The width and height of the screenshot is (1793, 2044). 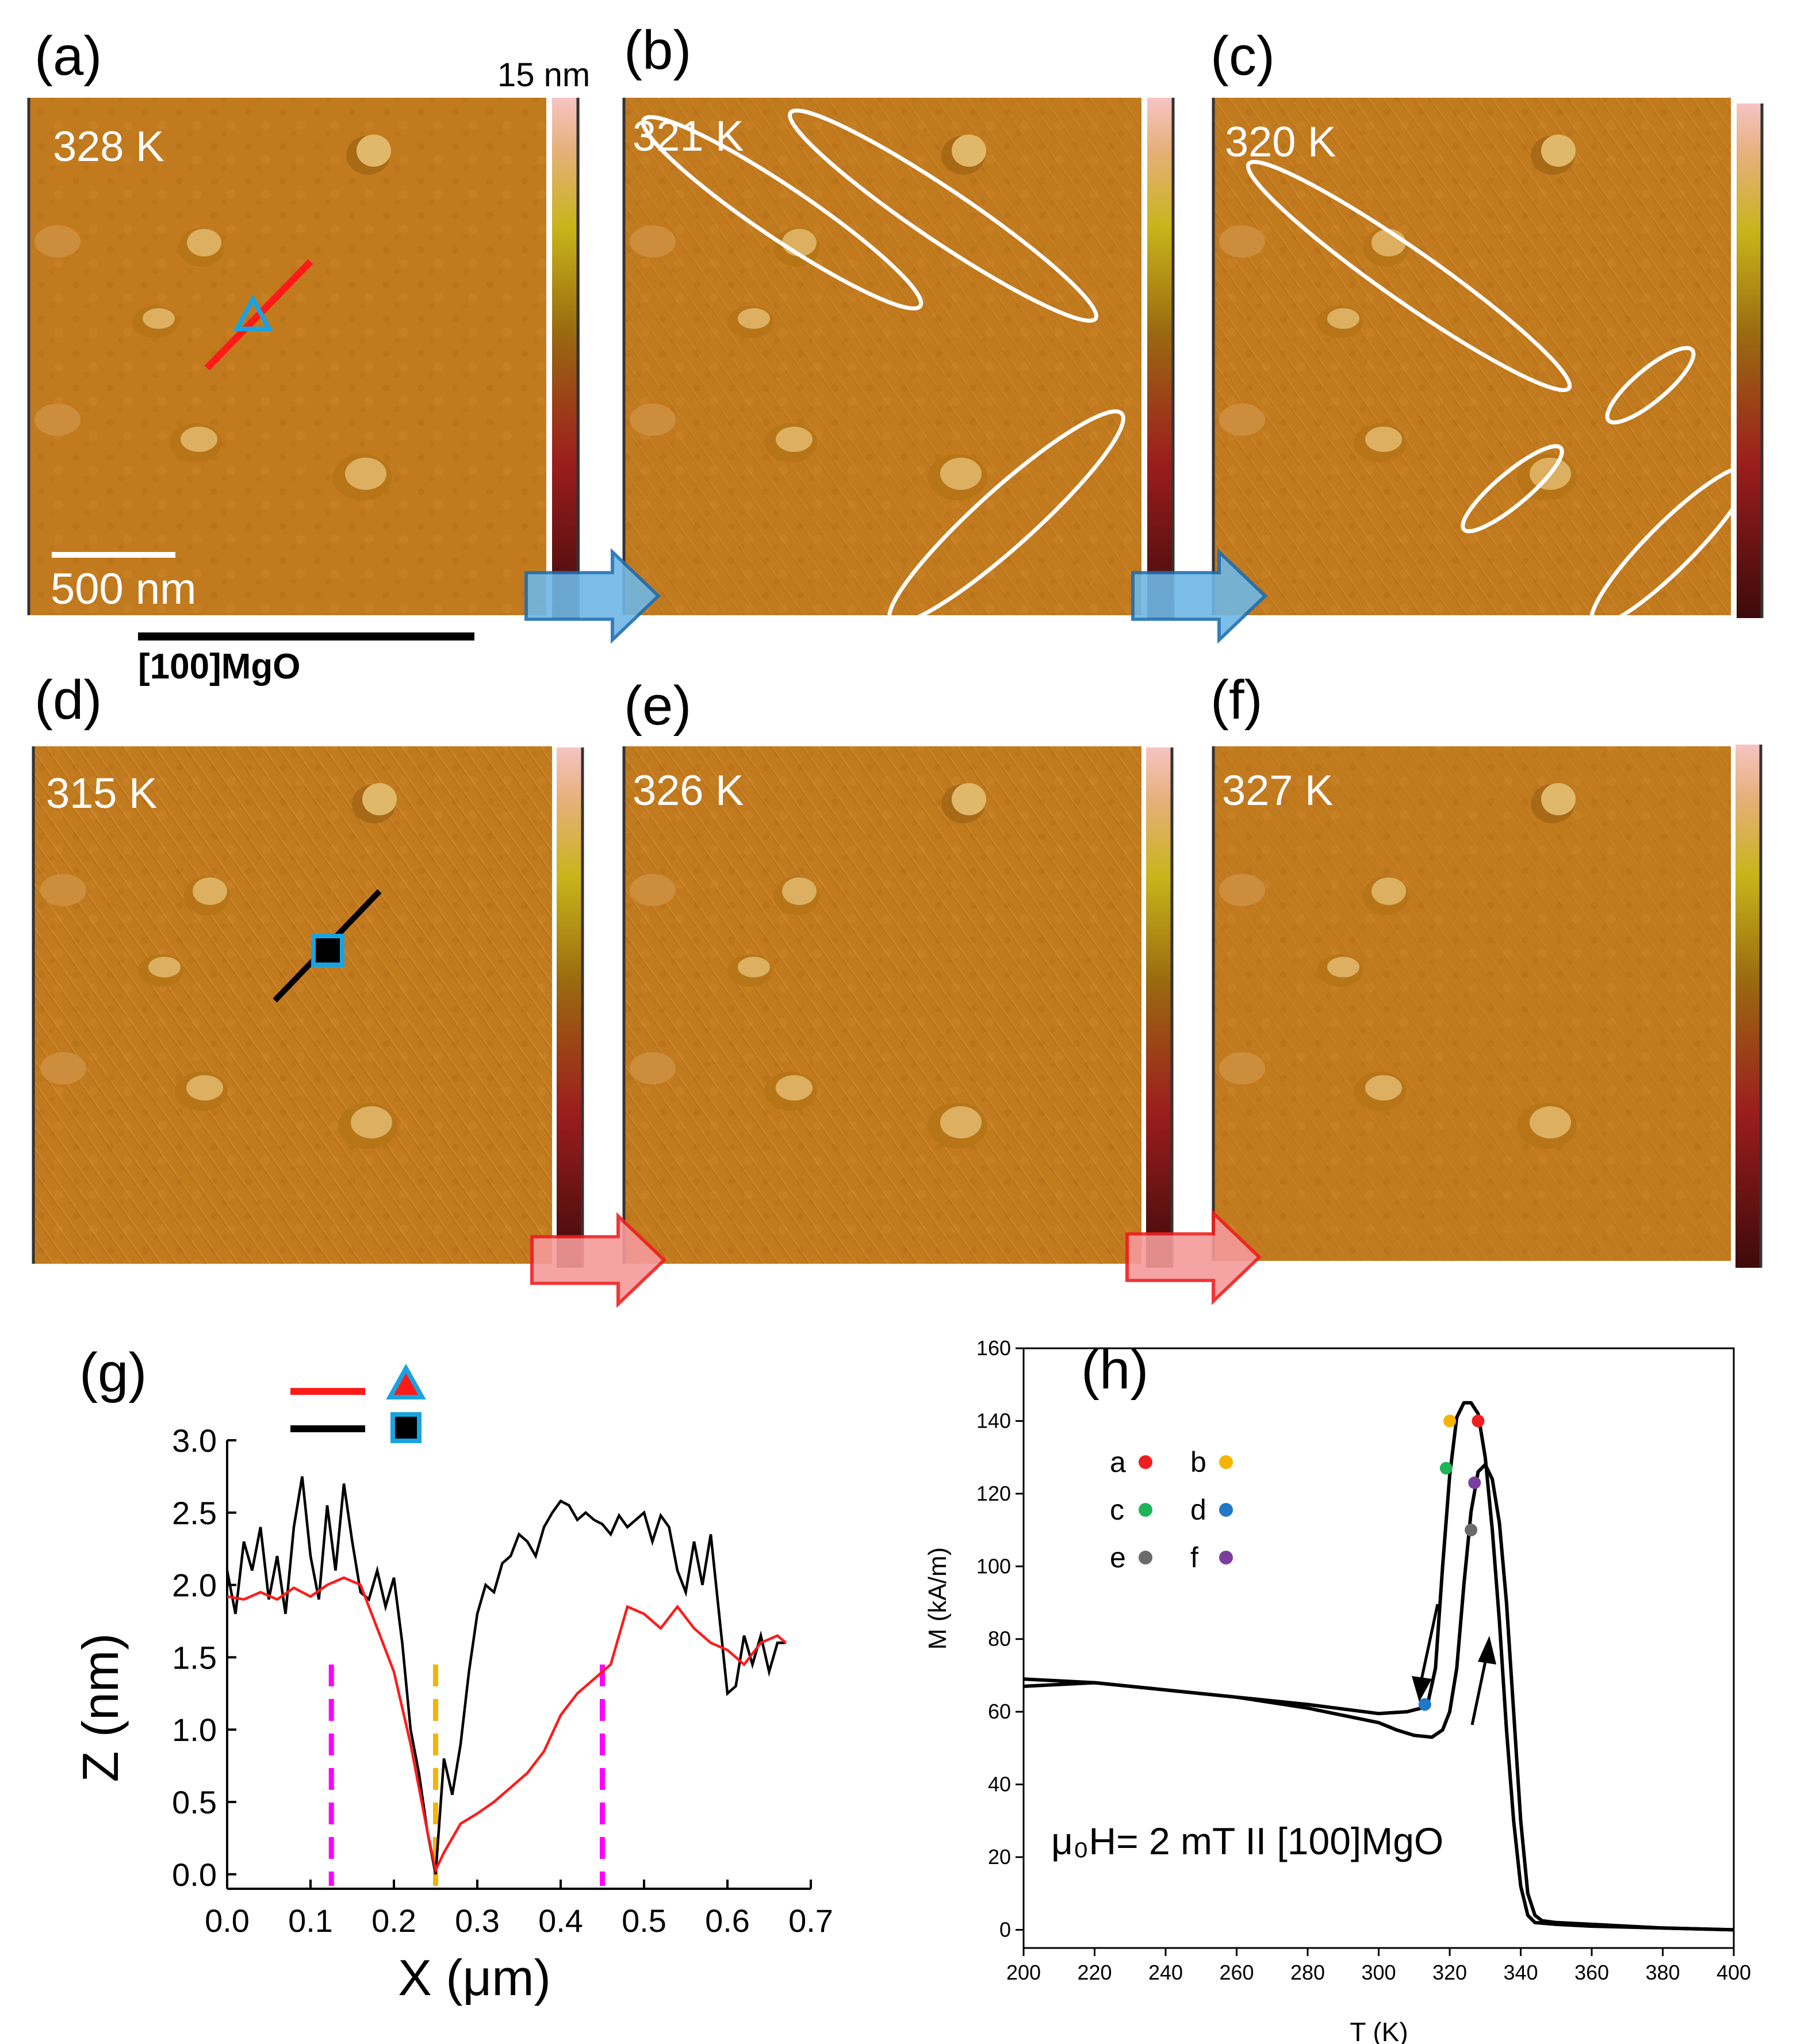 I want to click on chart-g-x-tick-label: 0.7, so click(x=810, y=1921).